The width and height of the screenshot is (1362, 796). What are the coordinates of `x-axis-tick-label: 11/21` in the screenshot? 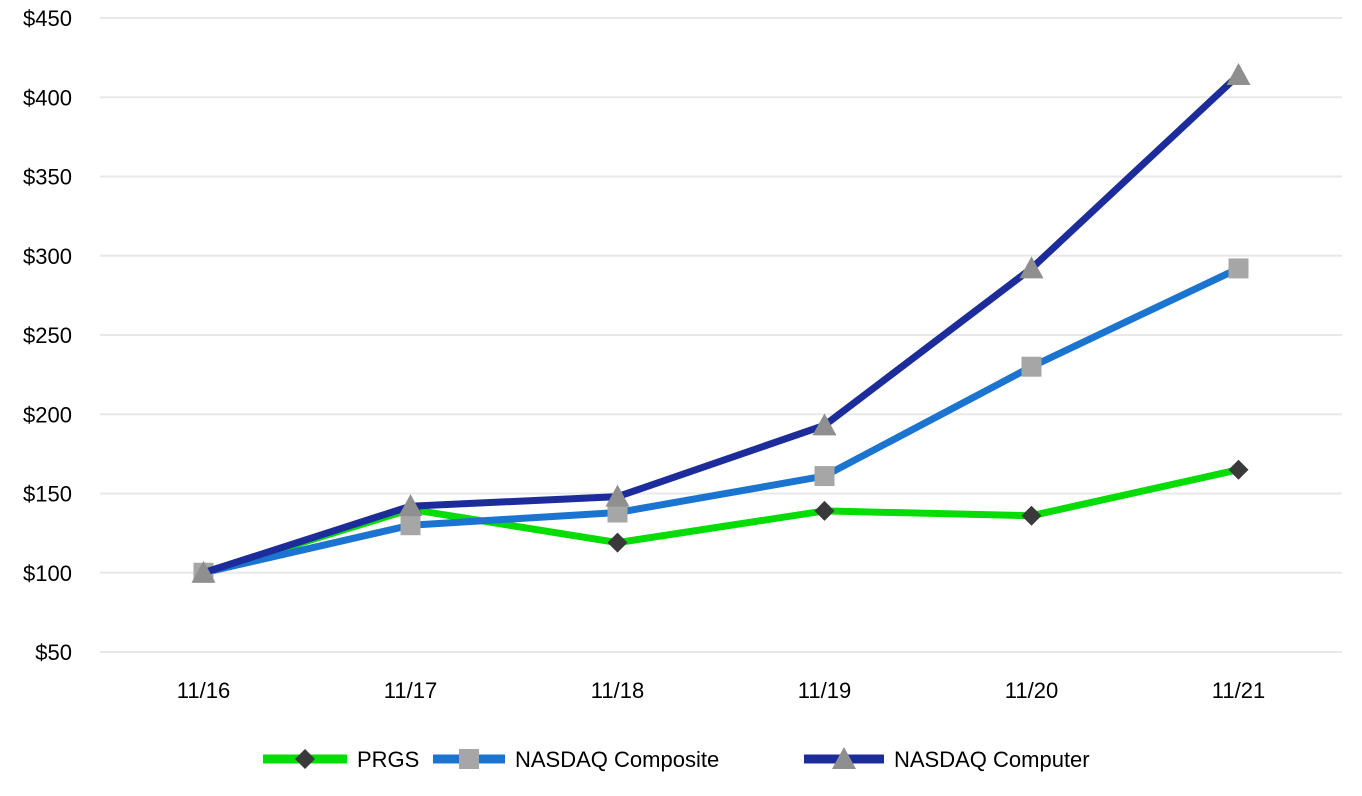 It's located at (1238, 690).